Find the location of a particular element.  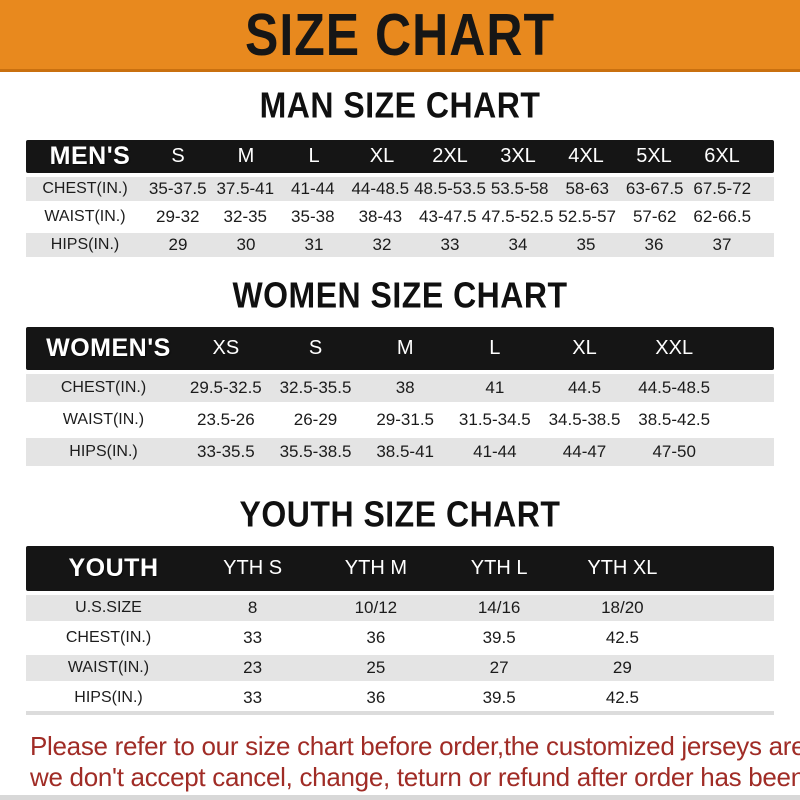

orange-banner: SIZE CHART is located at coordinates (400, 36).